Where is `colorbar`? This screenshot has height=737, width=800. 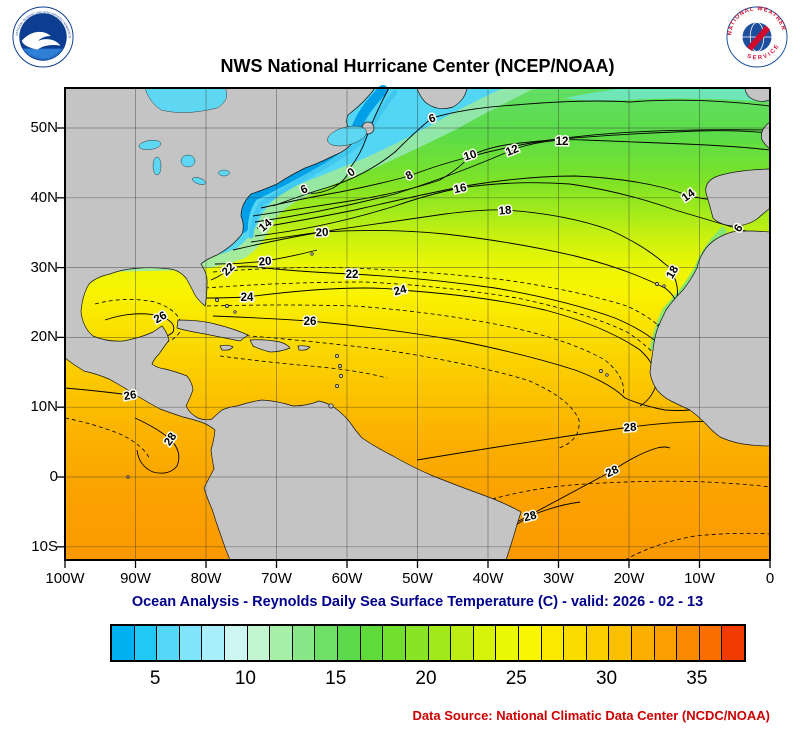
colorbar is located at coordinates (428, 643).